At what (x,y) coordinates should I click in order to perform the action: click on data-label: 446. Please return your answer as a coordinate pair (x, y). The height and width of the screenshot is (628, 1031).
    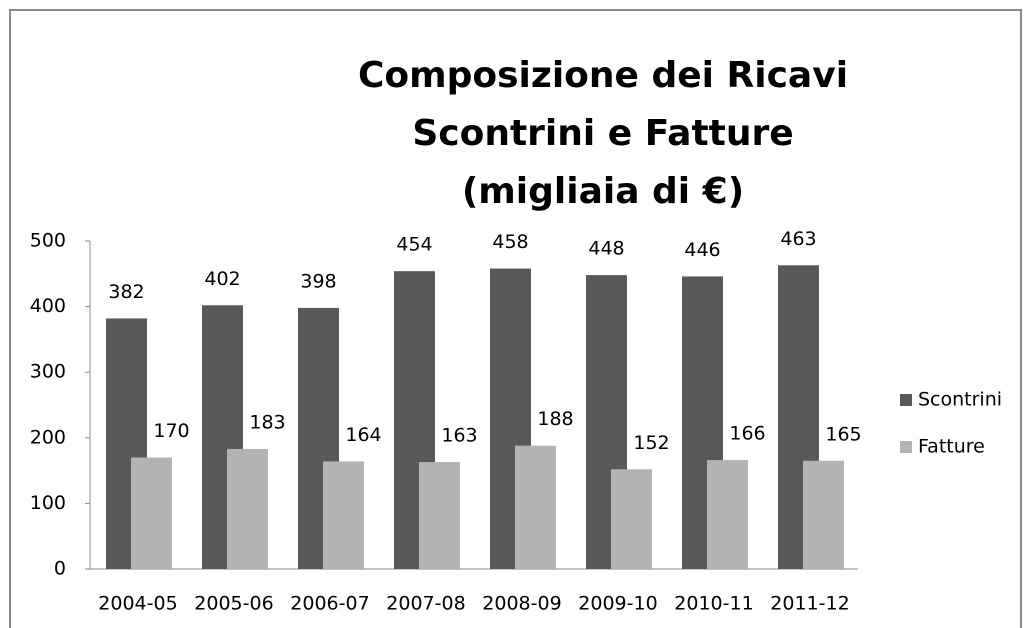
    Looking at the image, I should click on (702, 250).